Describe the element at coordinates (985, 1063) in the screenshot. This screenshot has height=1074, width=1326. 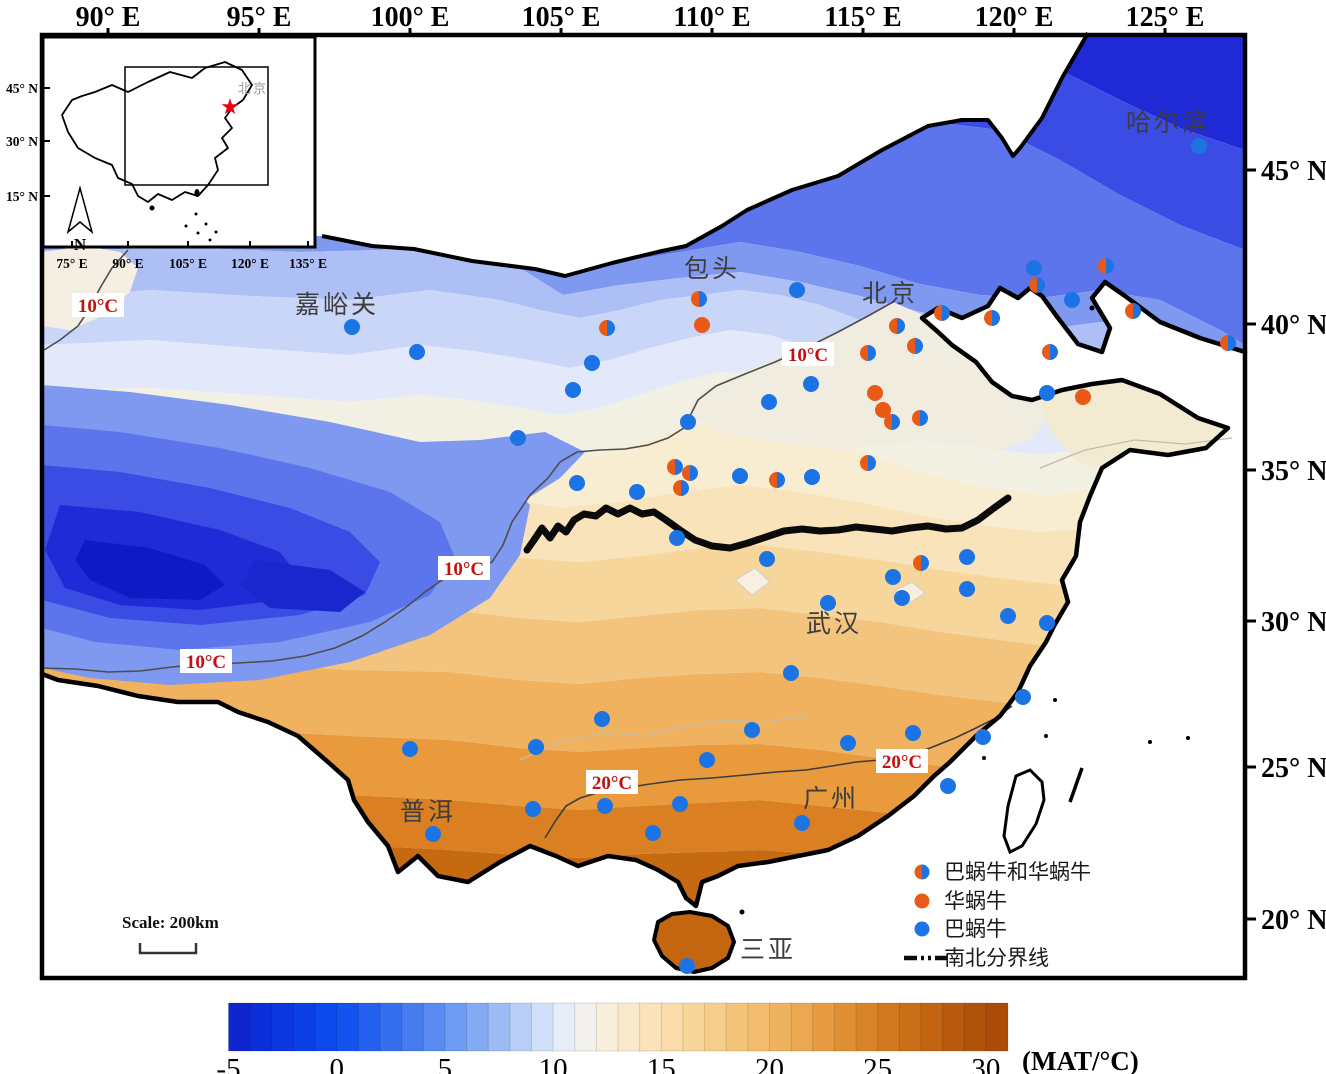
I see `colorbar-tick-label: 30` at that location.